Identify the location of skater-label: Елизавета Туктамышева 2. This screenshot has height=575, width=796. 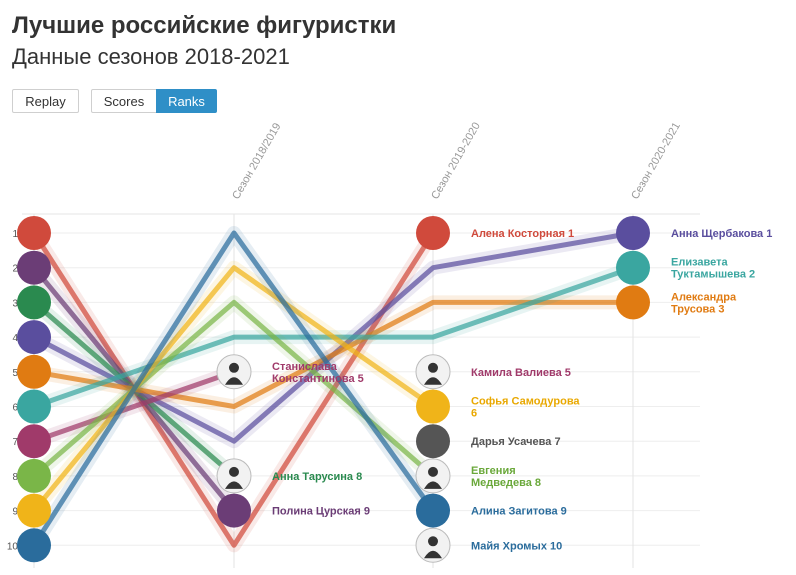
(713, 269).